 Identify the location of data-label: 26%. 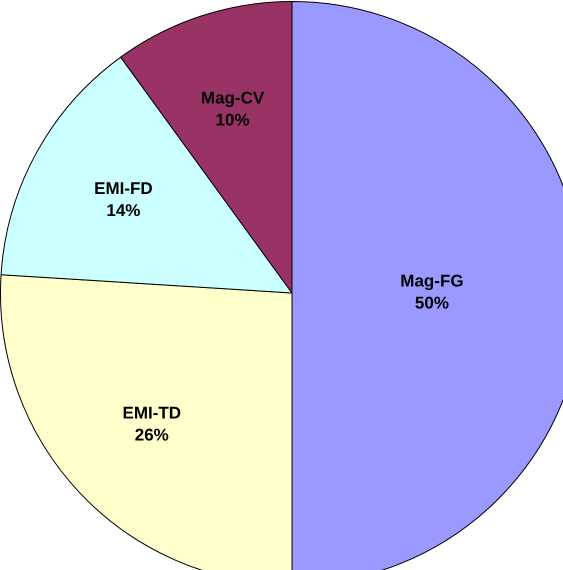
(151, 434).